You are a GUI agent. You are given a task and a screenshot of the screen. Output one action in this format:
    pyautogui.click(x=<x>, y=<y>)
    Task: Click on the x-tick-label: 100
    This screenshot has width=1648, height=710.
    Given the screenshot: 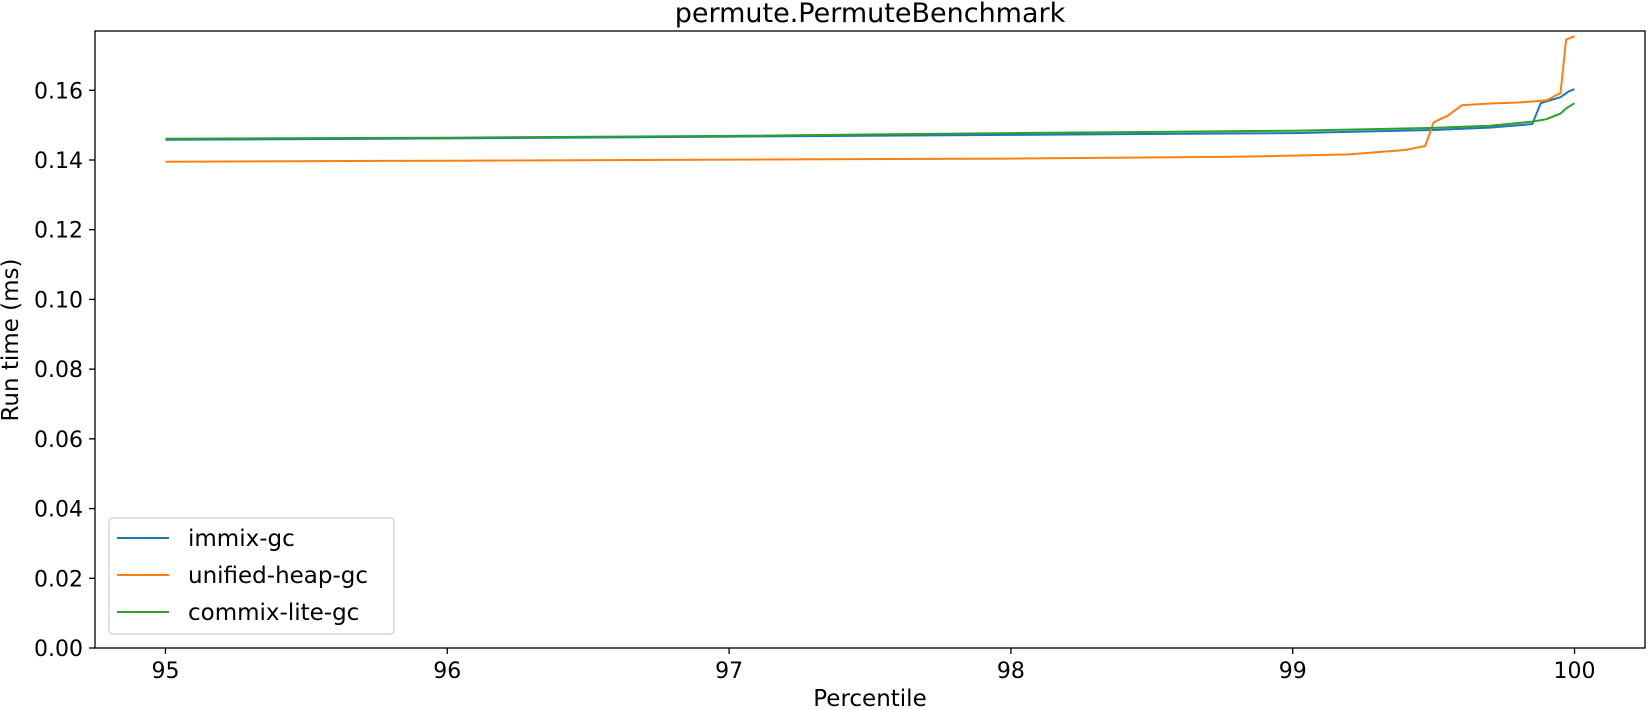 What is the action you would take?
    pyautogui.click(x=1575, y=671)
    